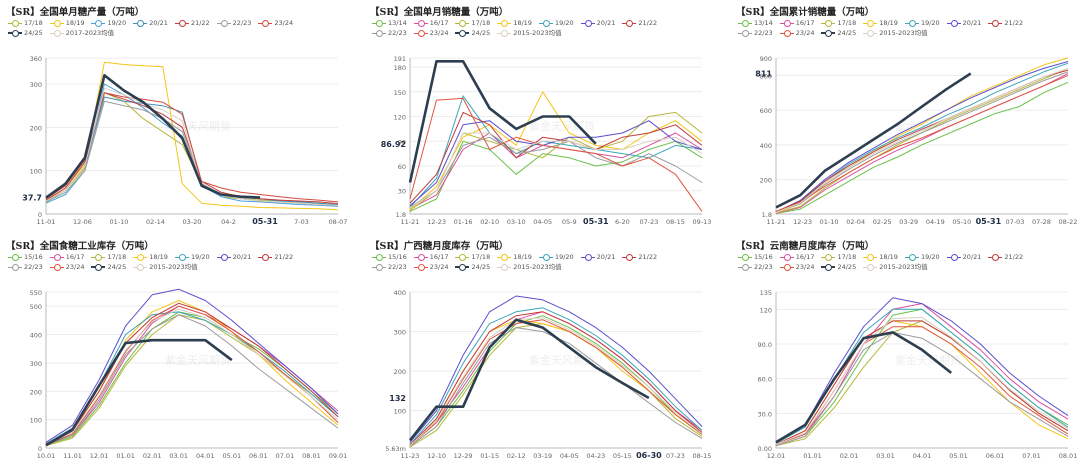 Image resolution: width=1080 pixels, height=459 pixels. Describe the element at coordinates (36, 293) in the screenshot. I see `y-tick-label: 550` at that location.